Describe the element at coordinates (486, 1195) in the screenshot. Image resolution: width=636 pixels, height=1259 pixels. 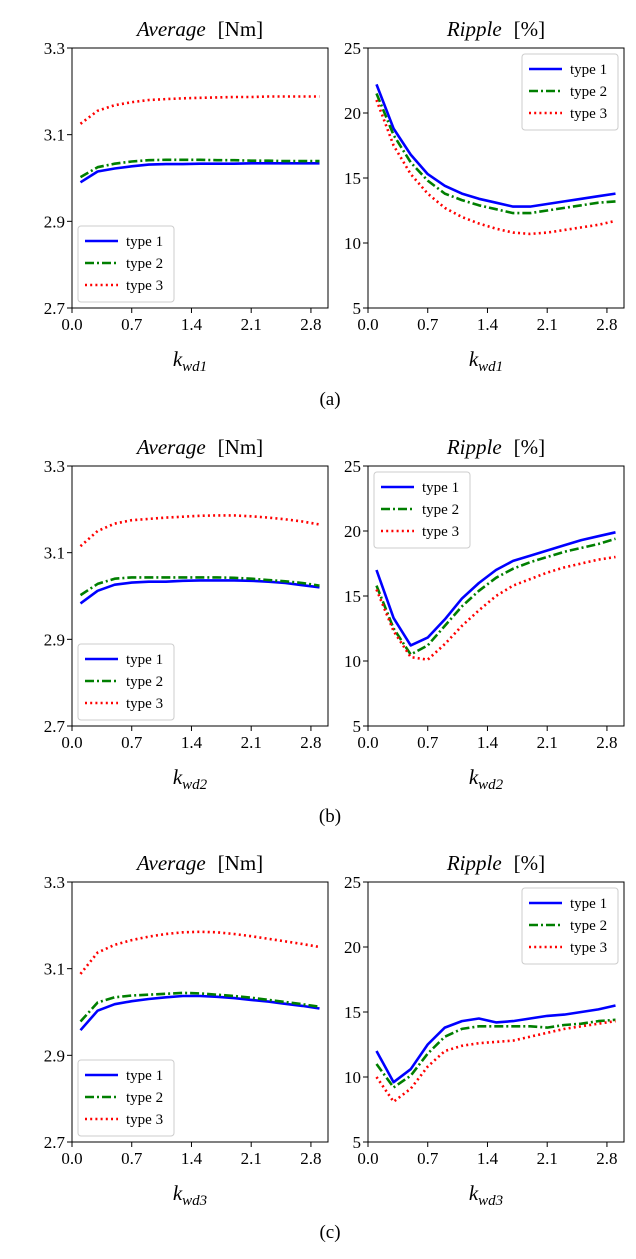
I see `x-axis-label: kwd3` at that location.